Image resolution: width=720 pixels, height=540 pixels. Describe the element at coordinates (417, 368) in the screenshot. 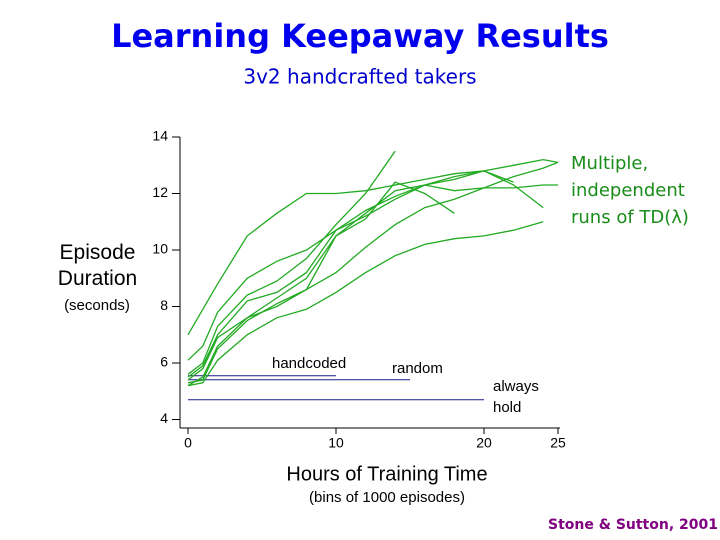

I see `reference-label: random` at that location.